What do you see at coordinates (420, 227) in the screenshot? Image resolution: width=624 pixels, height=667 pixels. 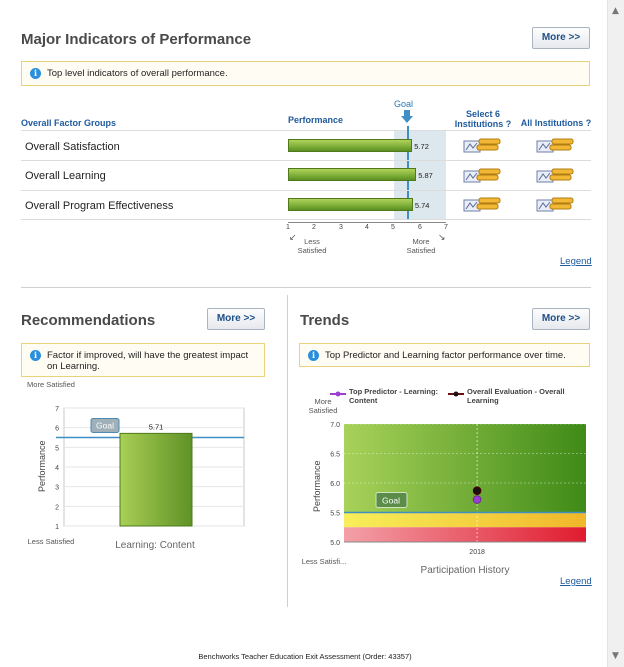 I see `axis-tick: 6` at bounding box center [420, 227].